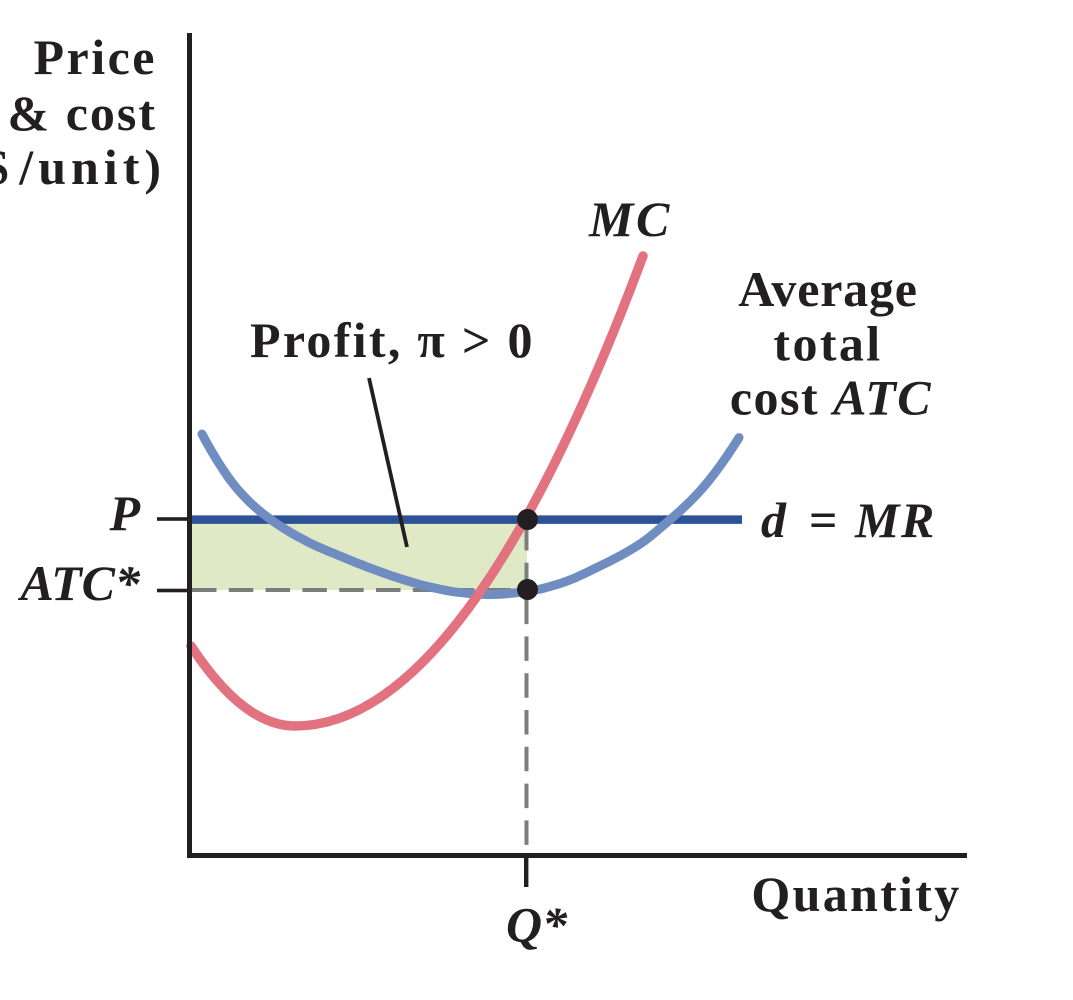  Describe the element at coordinates (392, 340) in the screenshot. I see `svg-text: Profit, π > 0` at that location.